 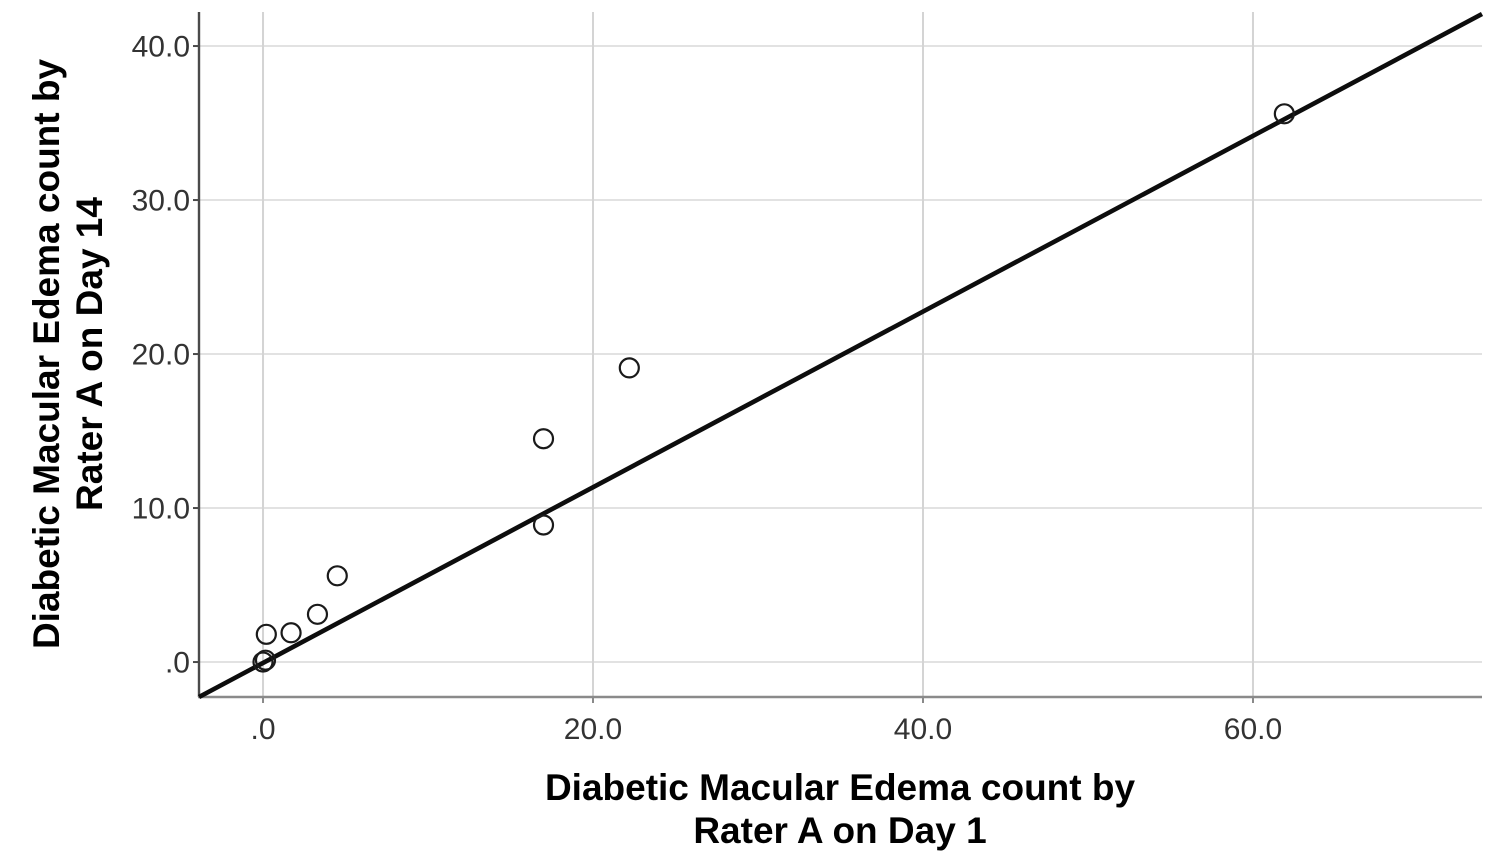 What do you see at coordinates (161, 47) in the screenshot?
I see `y-tick-label: 40.0` at bounding box center [161, 47].